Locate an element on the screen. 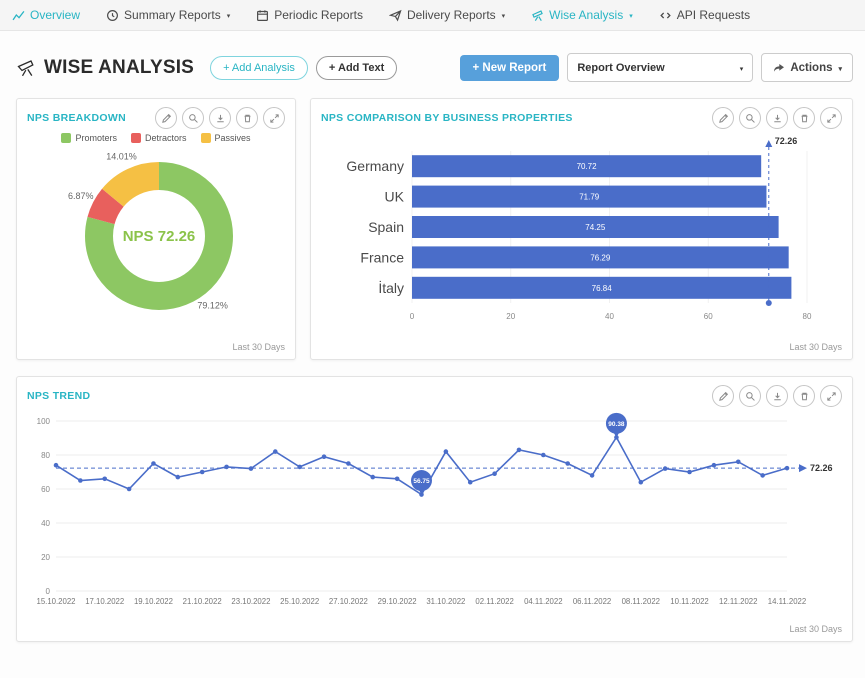 Image resolution: width=865 pixels, height=678 pixels. svg-text: NPS 72.26 is located at coordinates (159, 236).